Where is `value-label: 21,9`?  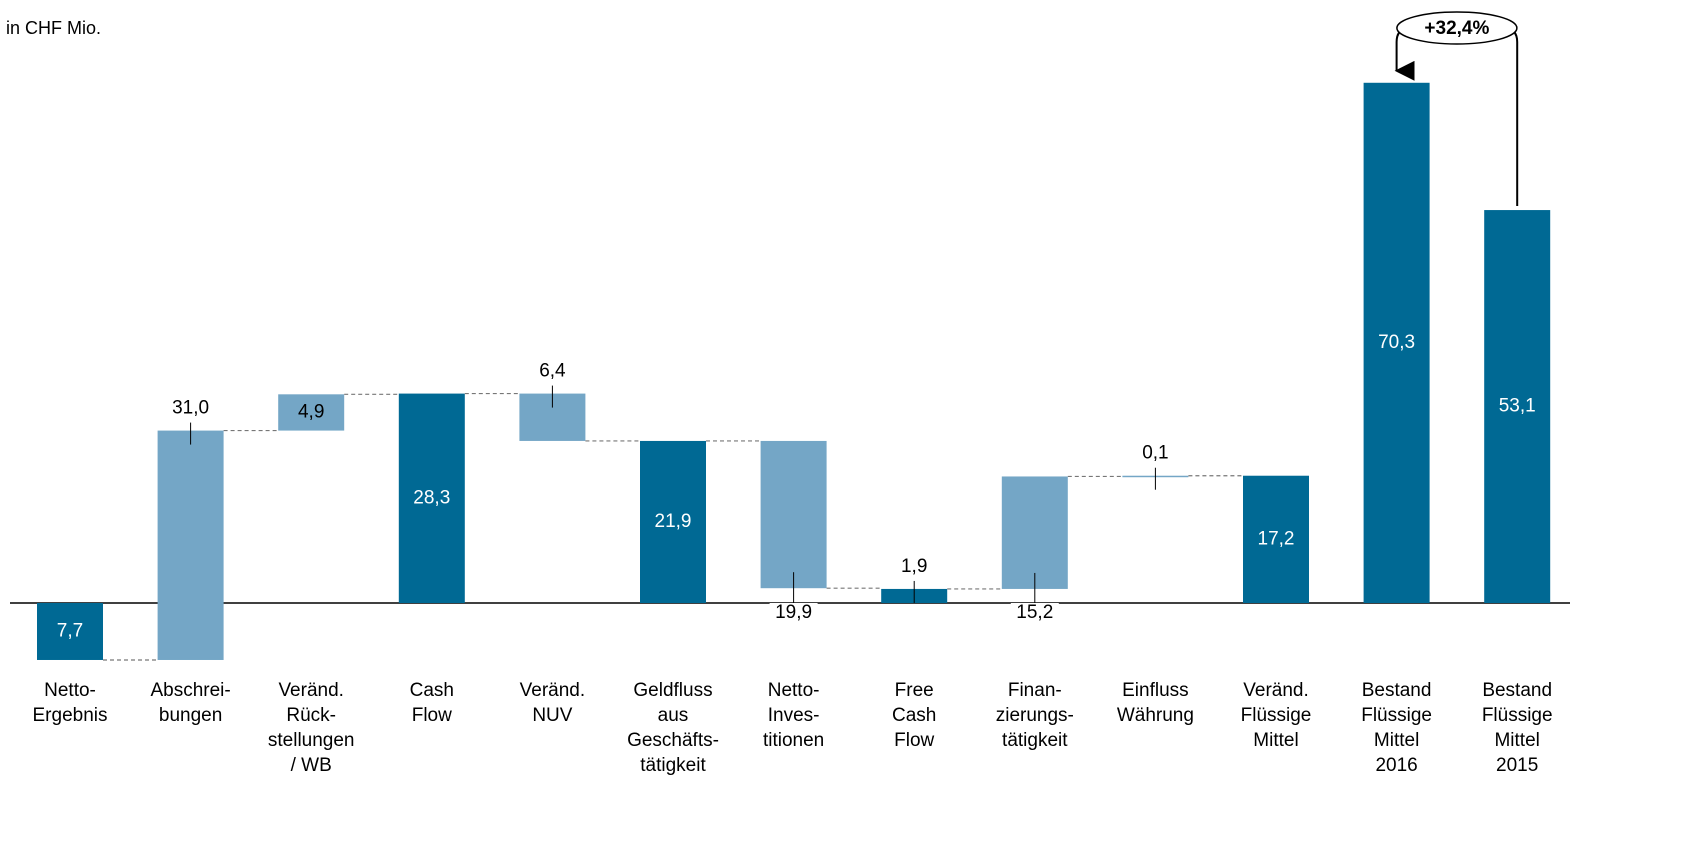
value-label: 21,9 is located at coordinates (673, 521).